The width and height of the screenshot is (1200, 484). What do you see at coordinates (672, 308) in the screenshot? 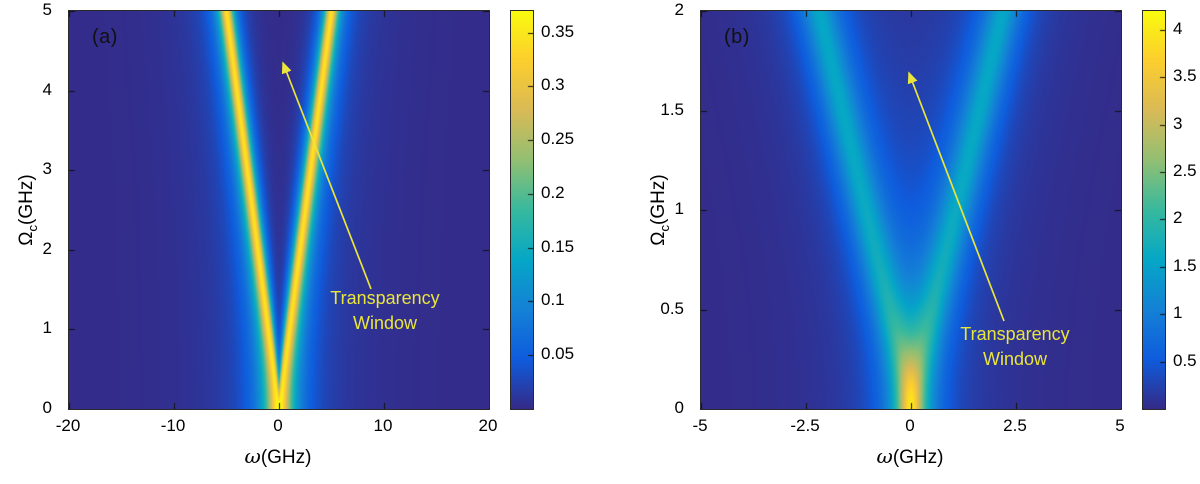
I see `y-tick-label: 0.5` at bounding box center [672, 308].